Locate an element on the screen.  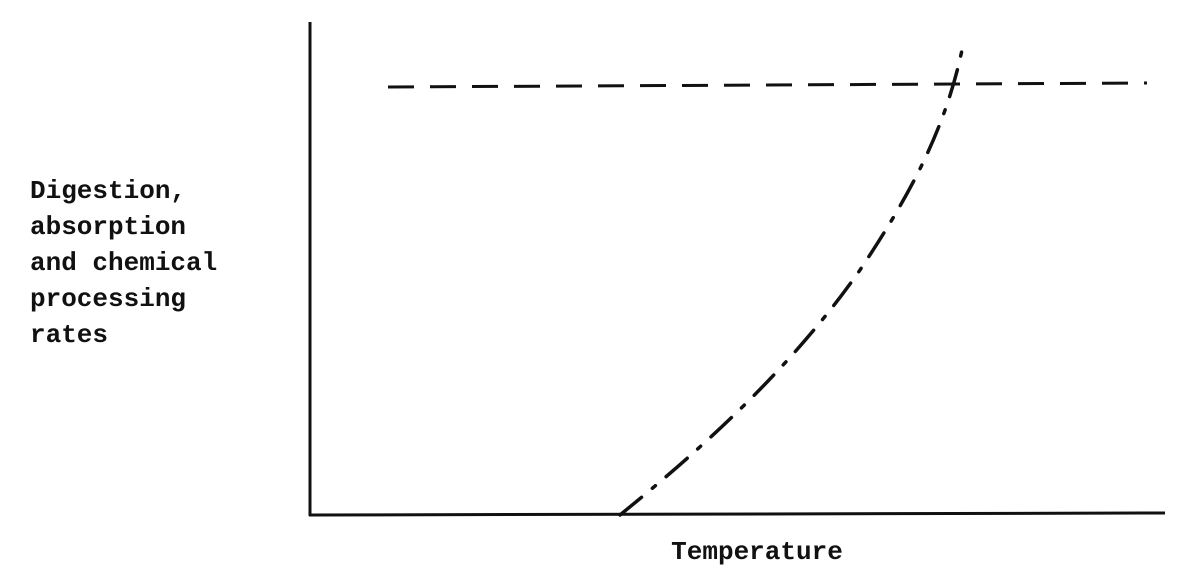
x-axis is located at coordinates (737, 514).